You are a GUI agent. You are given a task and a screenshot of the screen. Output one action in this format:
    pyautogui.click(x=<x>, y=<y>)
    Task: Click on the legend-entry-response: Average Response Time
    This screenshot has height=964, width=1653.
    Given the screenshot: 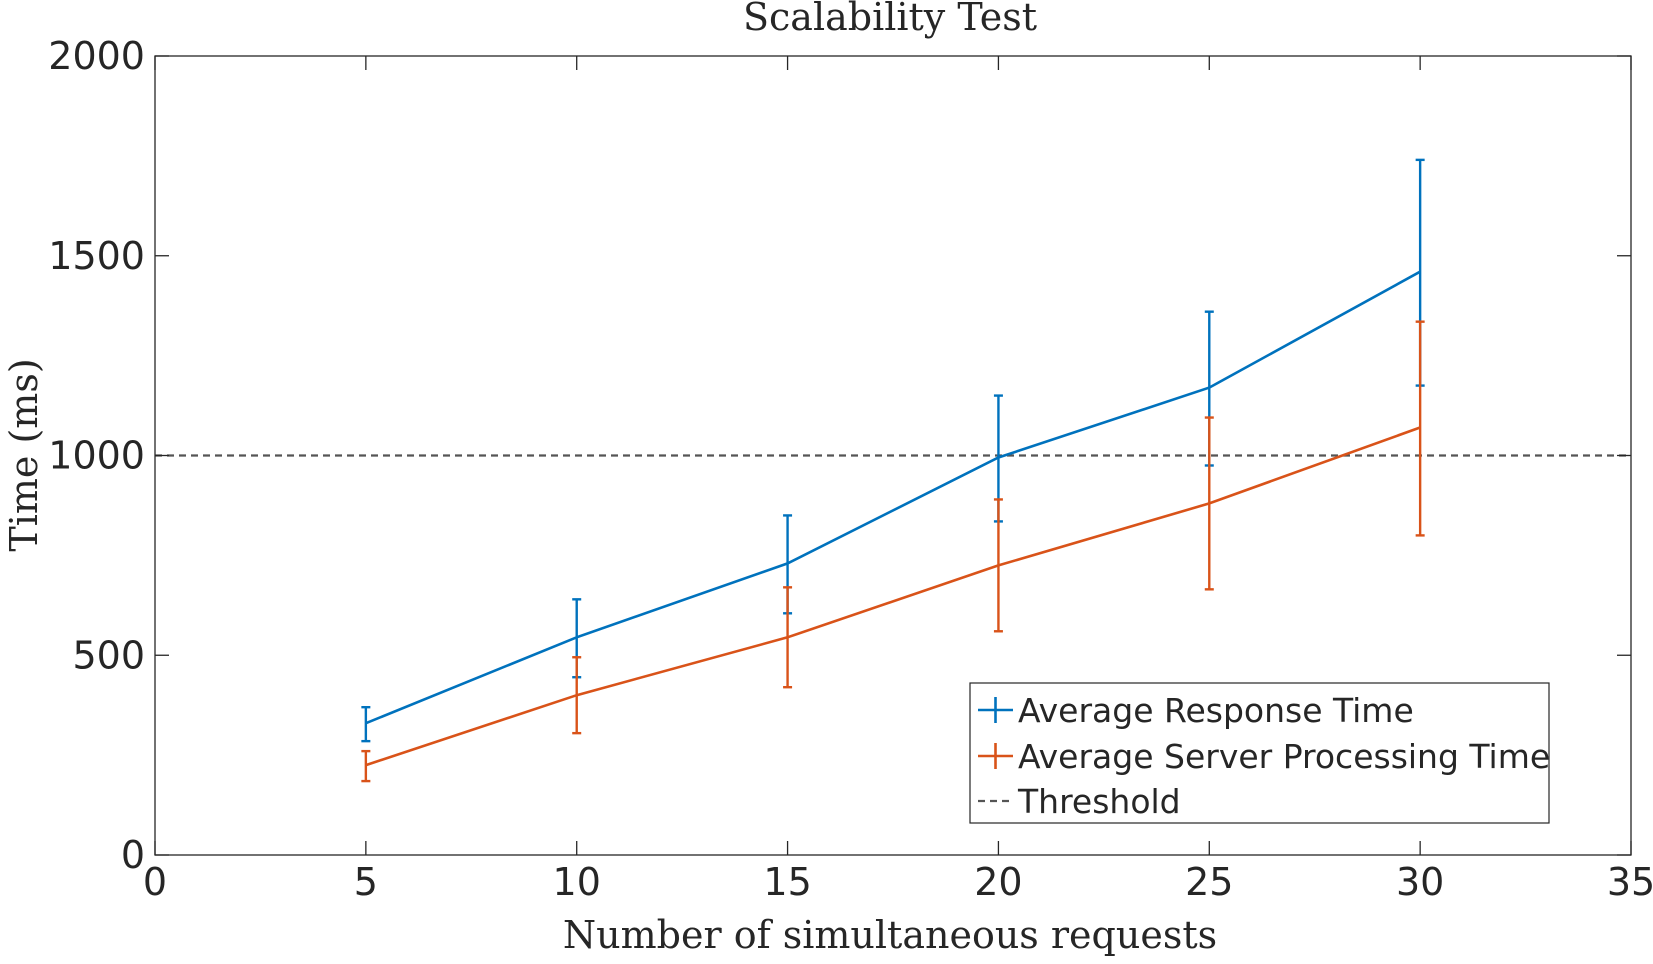 What is the action you would take?
    pyautogui.click(x=1196, y=710)
    